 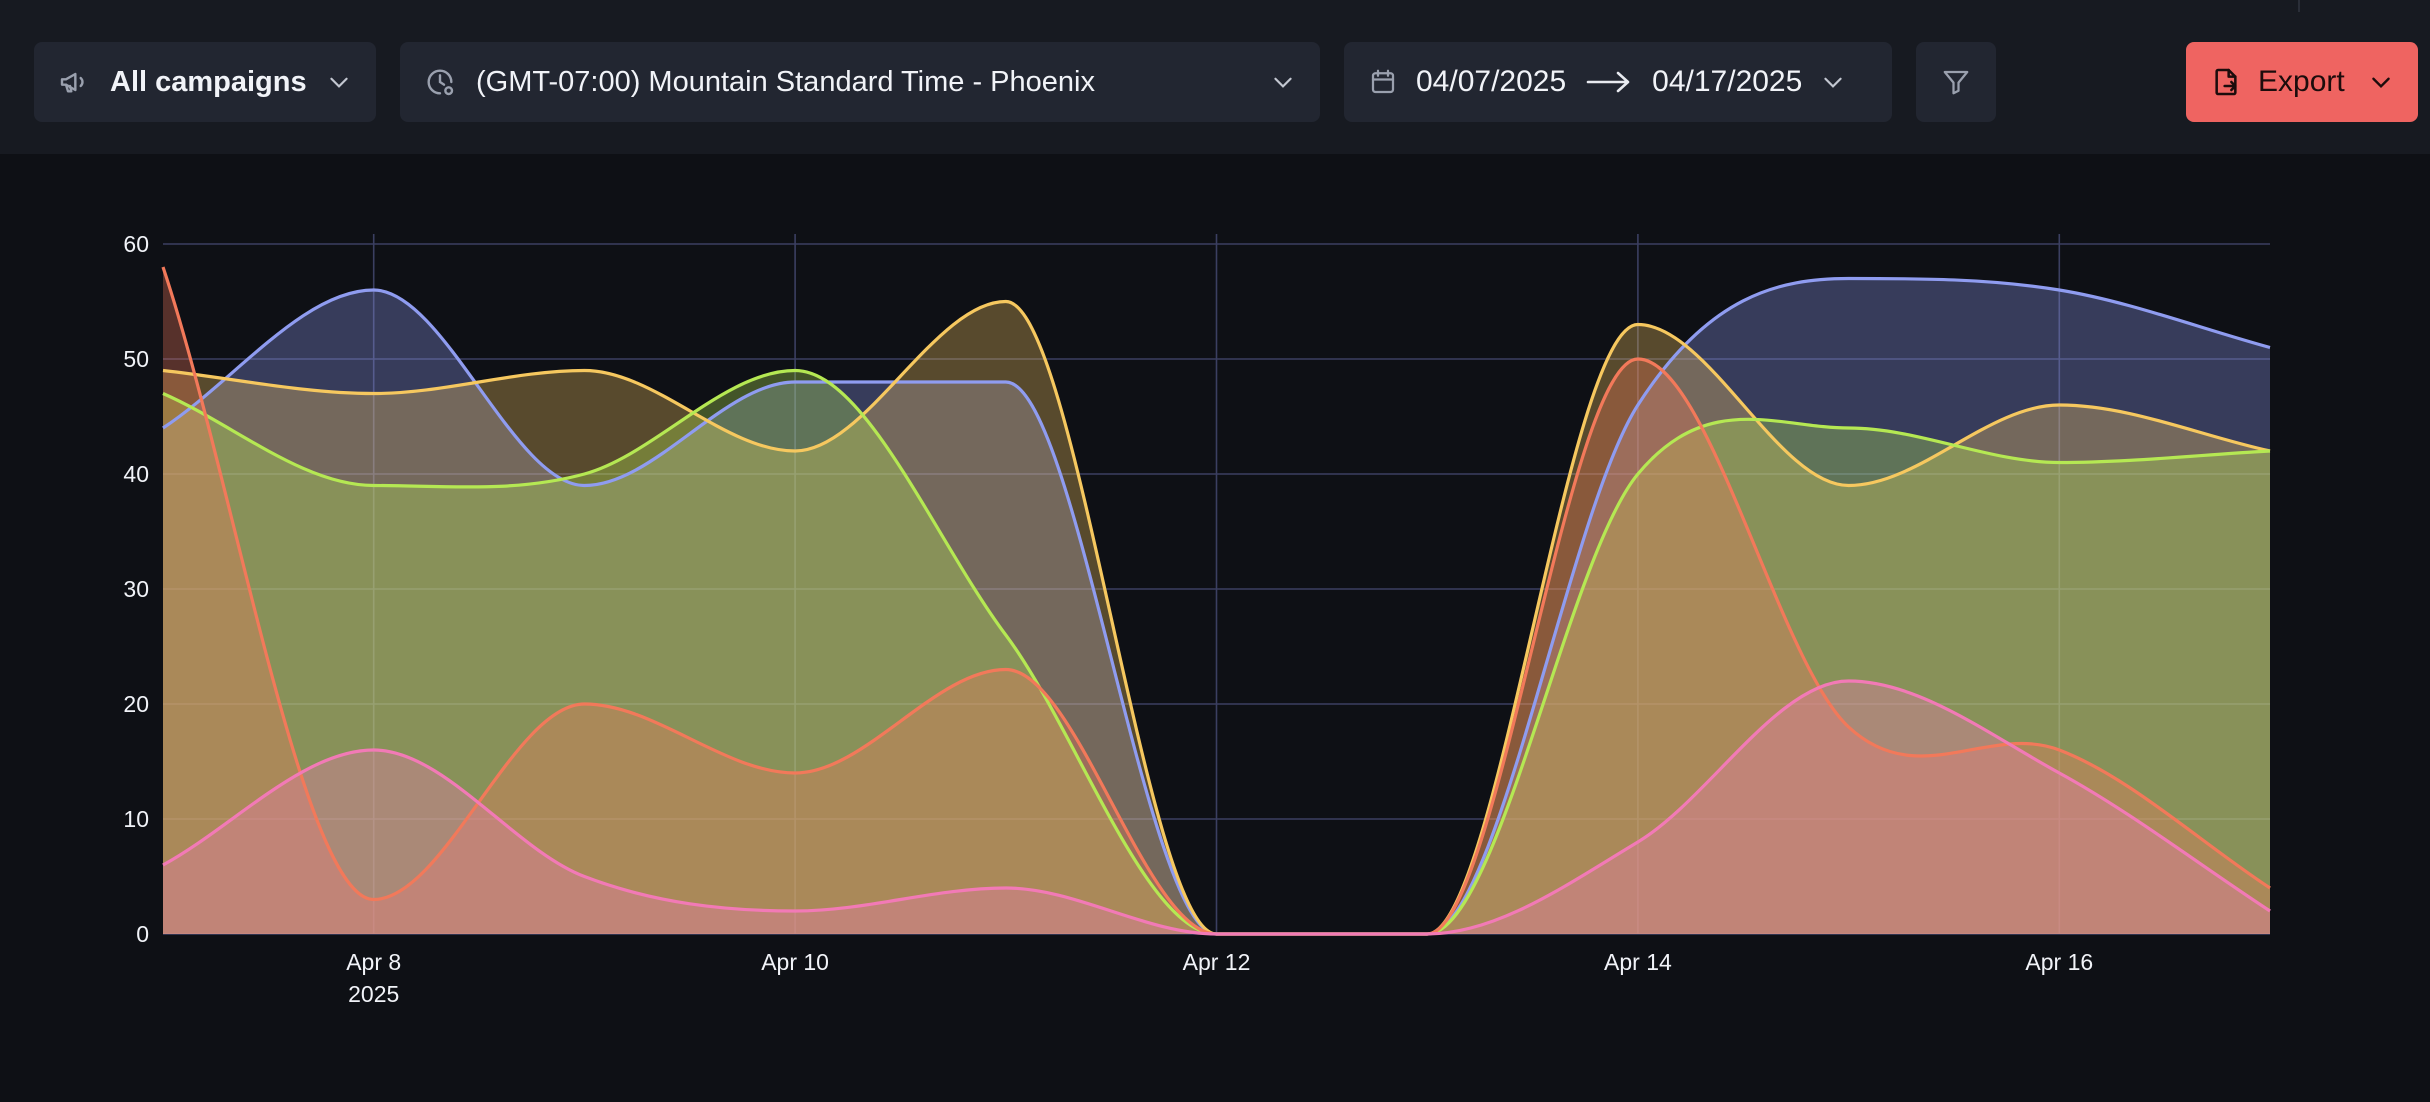 I want to click on megaphone-icon, so click(x=72, y=82).